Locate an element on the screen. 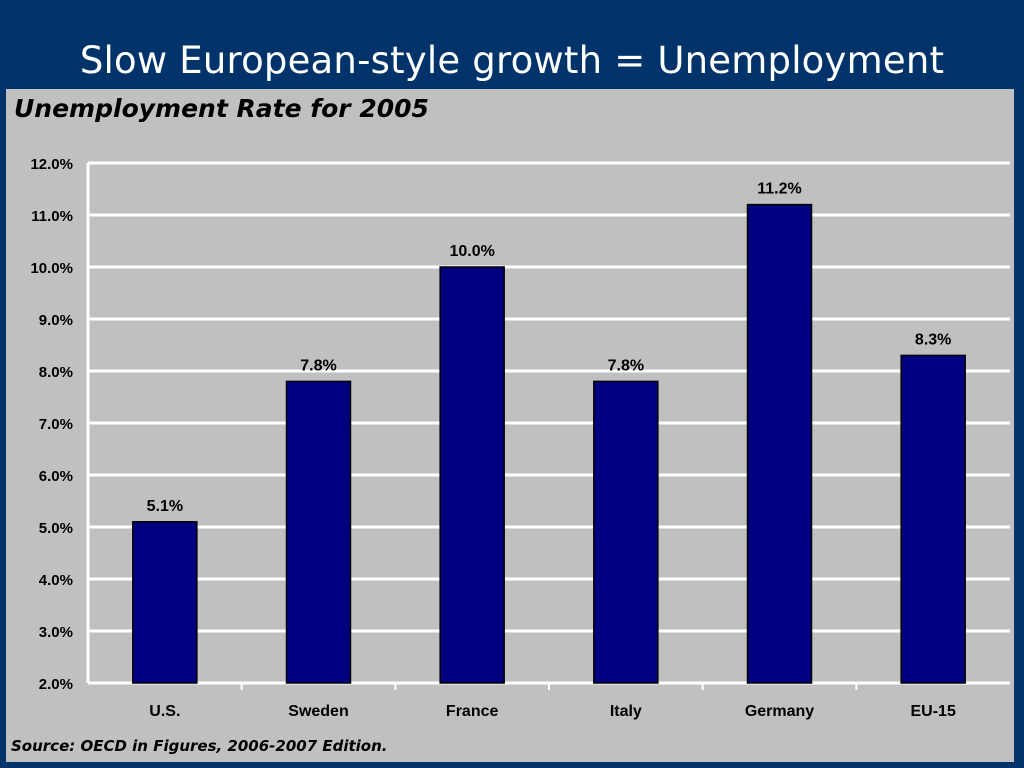 This screenshot has height=768, width=1024. y-tick-label: 6.0% is located at coordinates (56, 476).